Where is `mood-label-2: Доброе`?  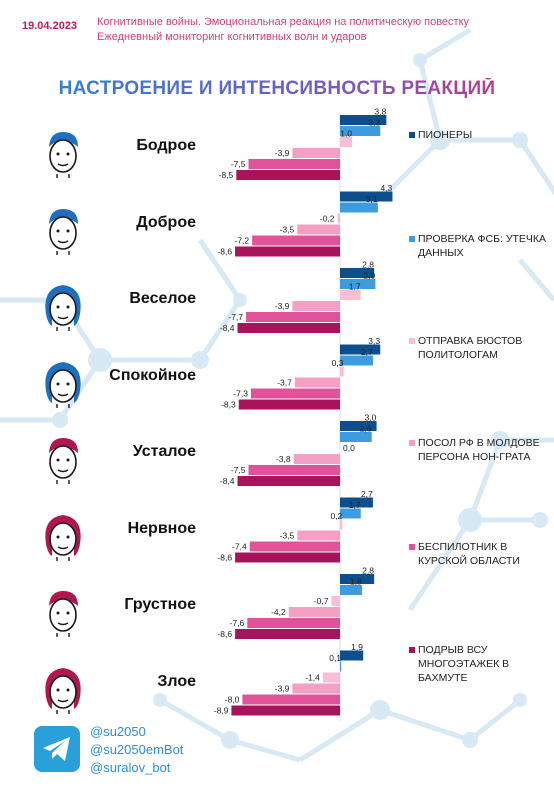
mood-label-2: Доброе is located at coordinates (166, 222).